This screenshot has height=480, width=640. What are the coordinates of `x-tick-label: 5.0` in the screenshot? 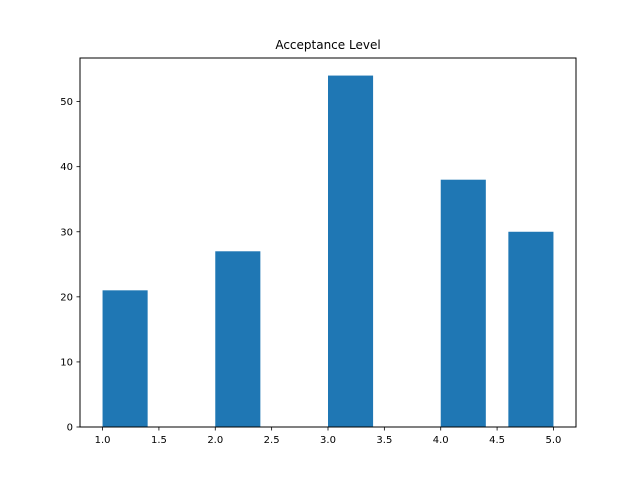 It's located at (554, 440).